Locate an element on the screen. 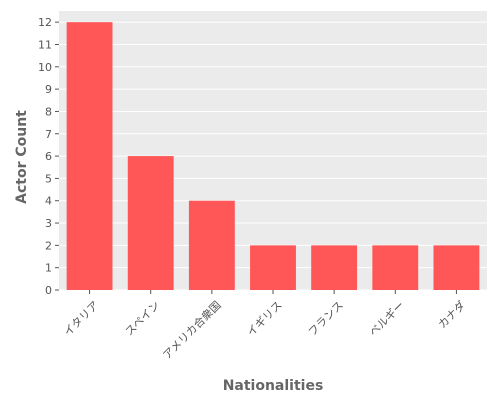  x-tick-label: イタリア is located at coordinates (81, 319).